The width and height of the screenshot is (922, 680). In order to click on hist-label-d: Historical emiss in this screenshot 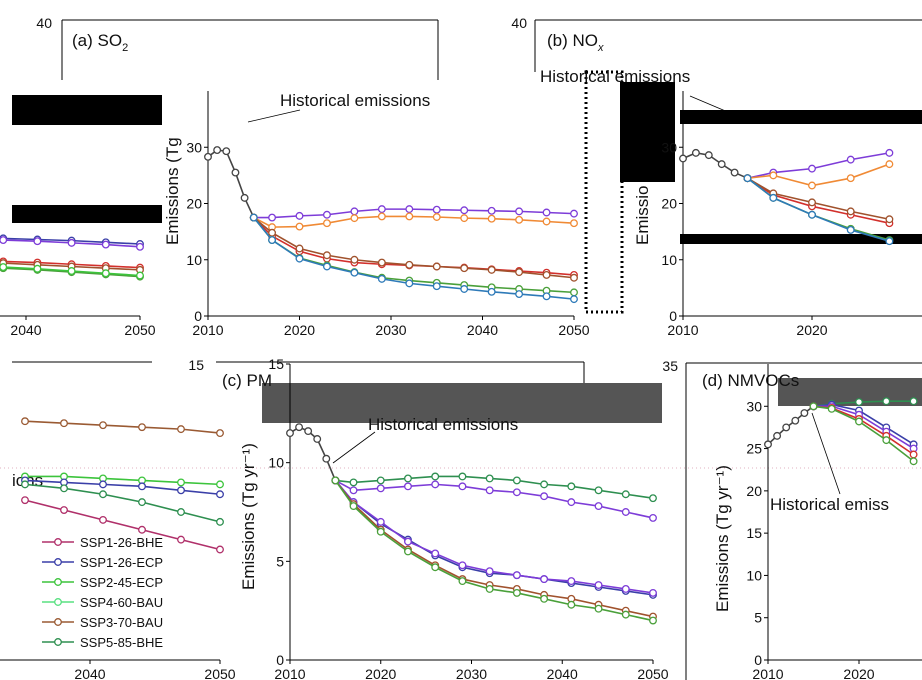, I will do `click(829, 504)`.